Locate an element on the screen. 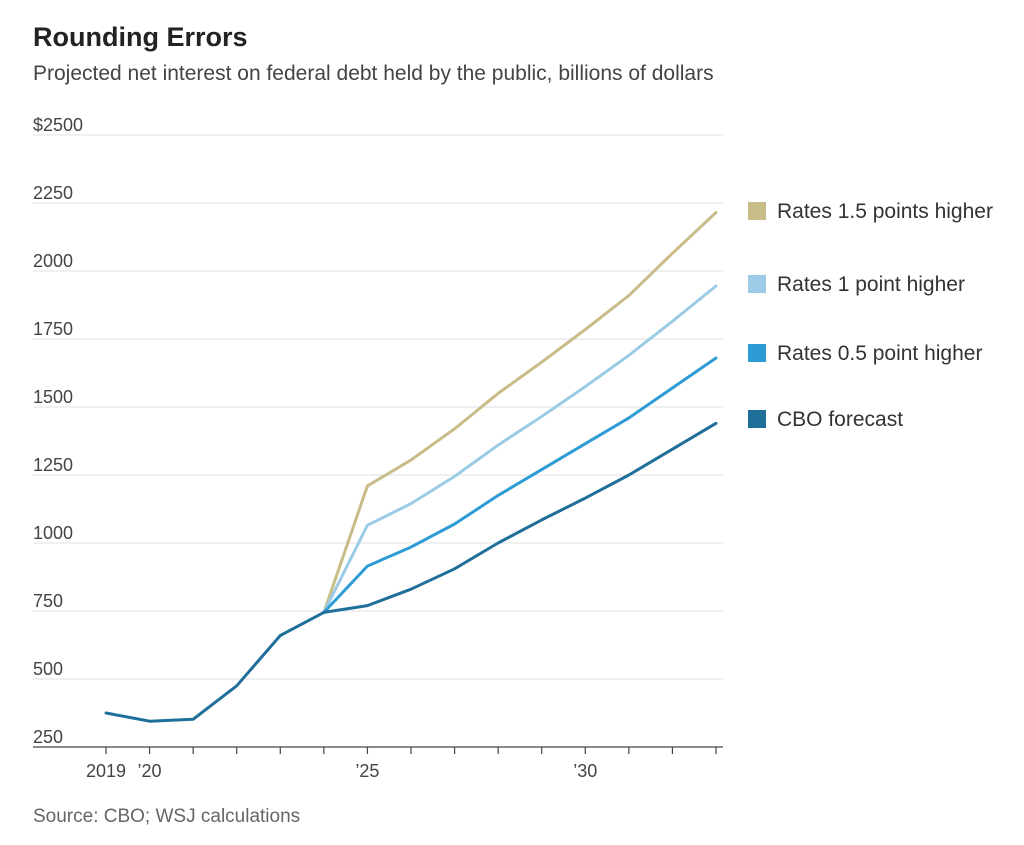 The image size is (1024, 845). y-tick-label: 250 is located at coordinates (48, 737).